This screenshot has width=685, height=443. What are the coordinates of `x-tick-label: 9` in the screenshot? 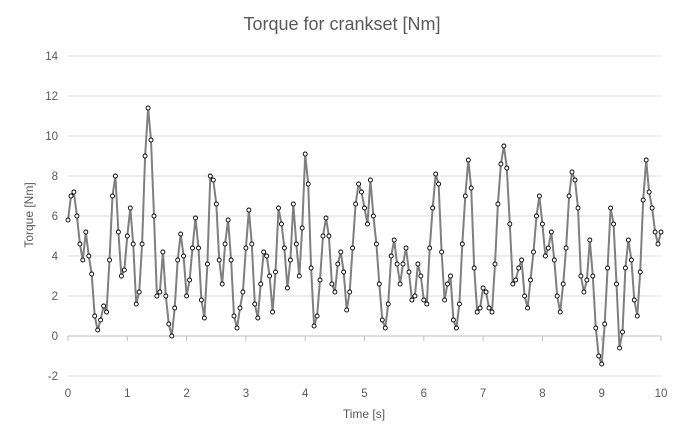 It's located at (601, 394).